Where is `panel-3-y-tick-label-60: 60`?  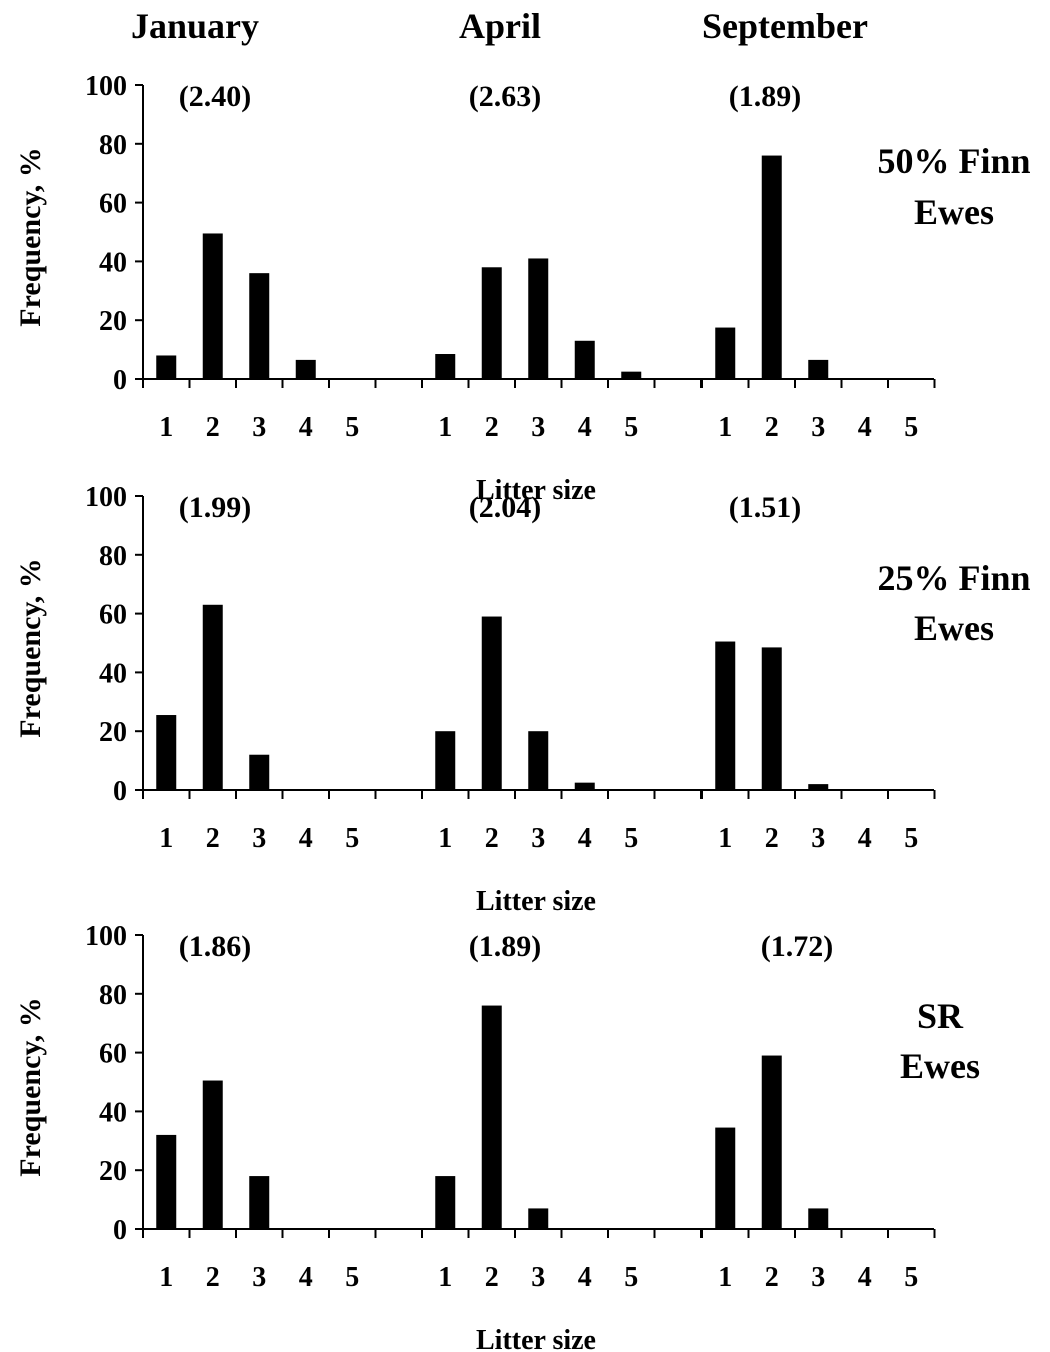
panel-3-y-tick-label-60: 60 is located at coordinates (113, 1054).